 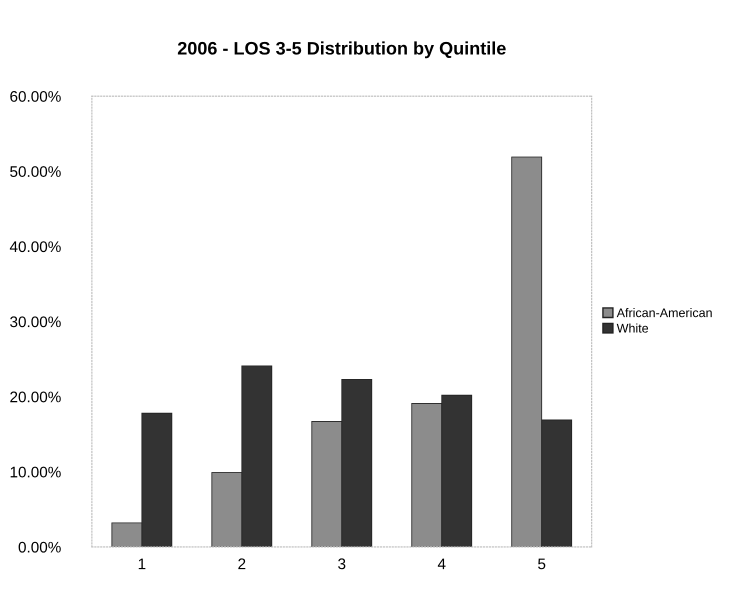 I want to click on y-tick-label: 30.00%, so click(x=35, y=322).